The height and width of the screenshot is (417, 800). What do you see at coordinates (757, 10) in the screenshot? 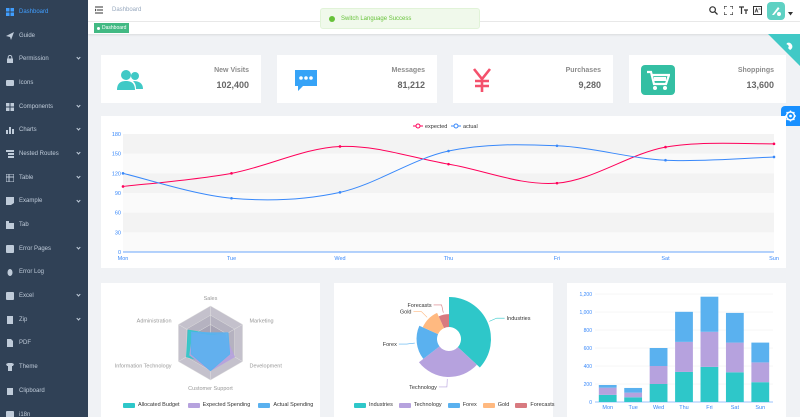
I see `language-icon` at bounding box center [757, 10].